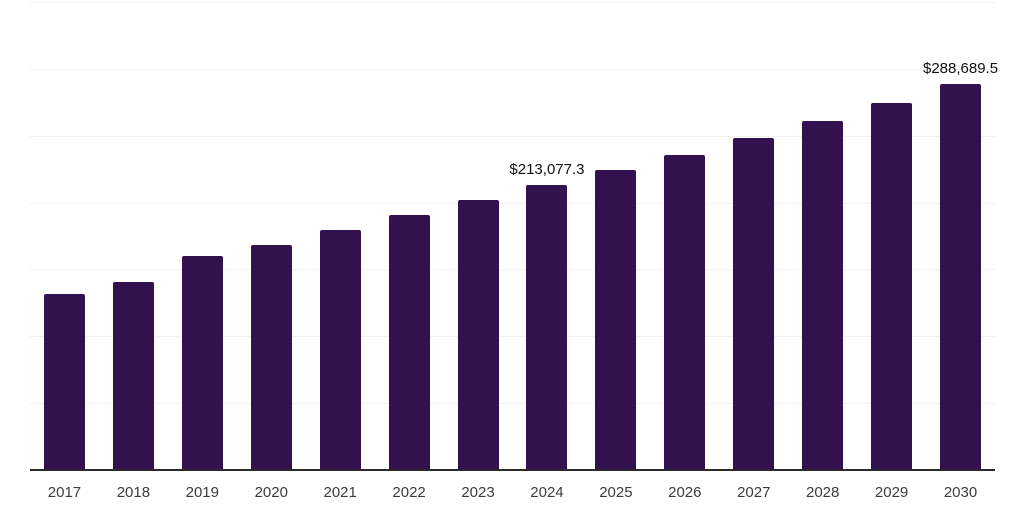 The width and height of the screenshot is (1024, 512). Describe the element at coordinates (685, 492) in the screenshot. I see `x-tick-2026: 2026` at that location.